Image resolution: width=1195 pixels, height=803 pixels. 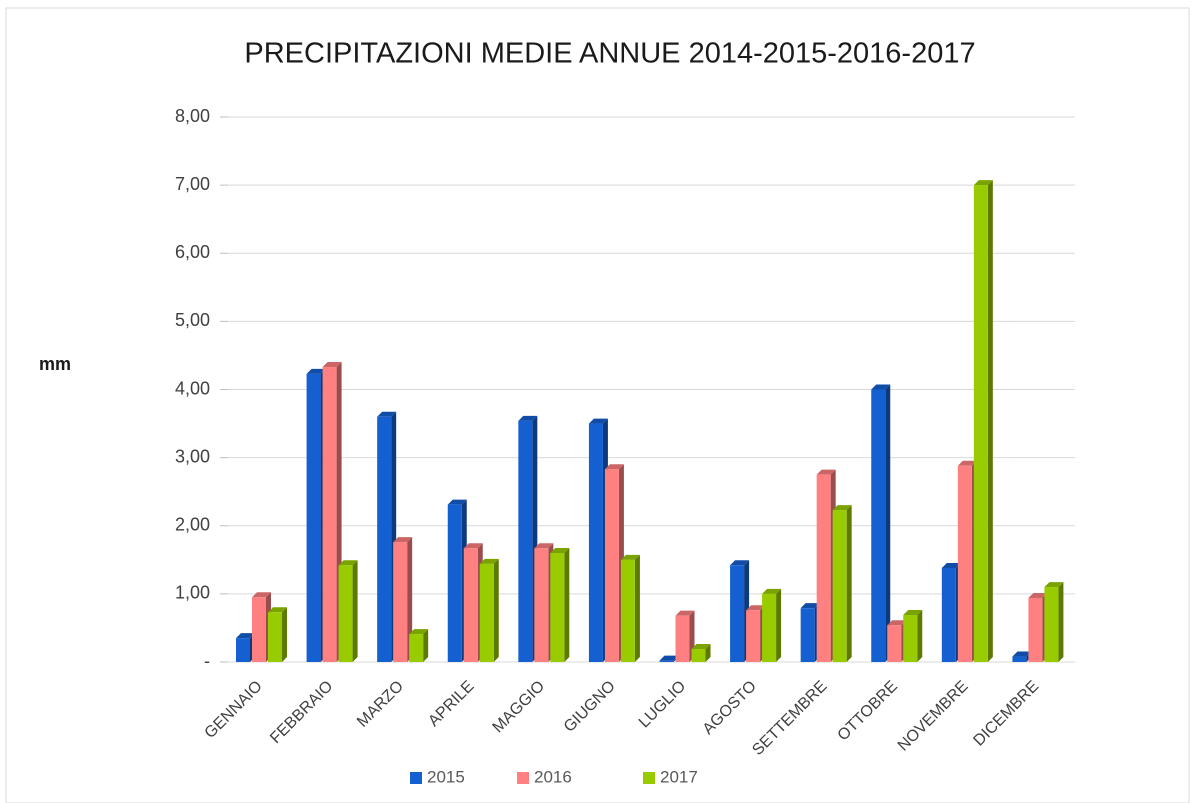 What do you see at coordinates (192, 456) in the screenshot?
I see `y-tick-label: 3,00` at bounding box center [192, 456].